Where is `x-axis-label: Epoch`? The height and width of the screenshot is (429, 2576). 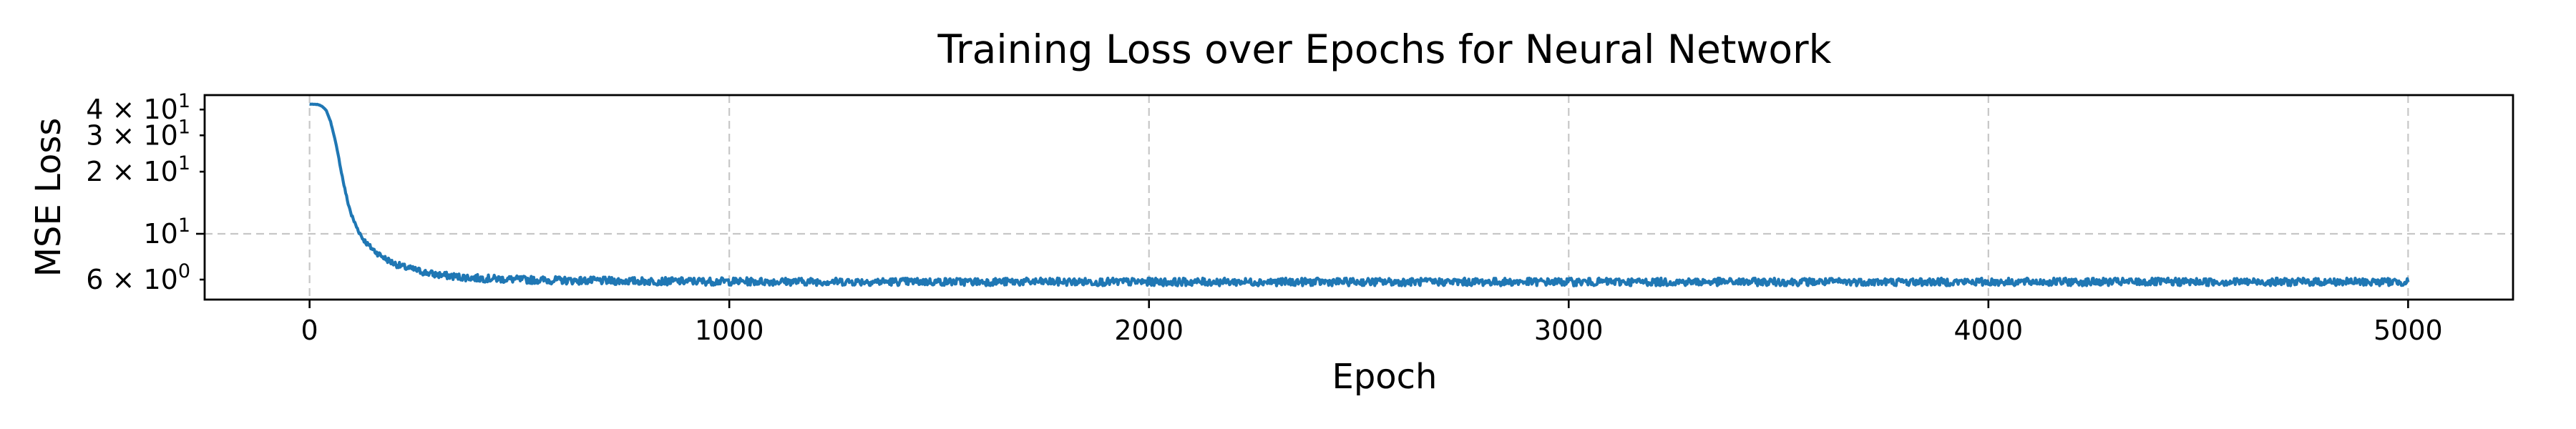 x-axis-label: Epoch is located at coordinates (1385, 377).